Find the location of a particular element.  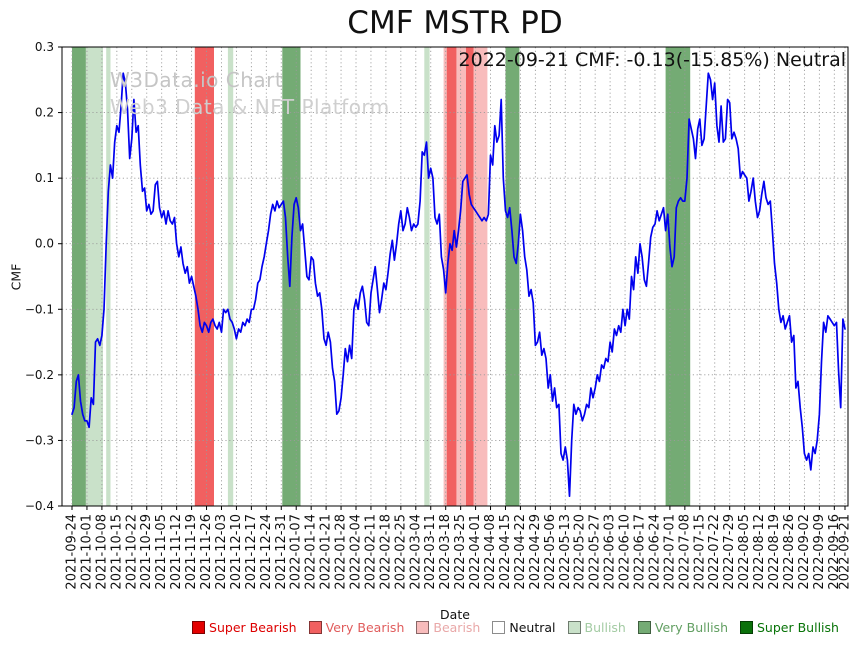

x-tick-label: 2022-09-02 is located at coordinates (804, 552).